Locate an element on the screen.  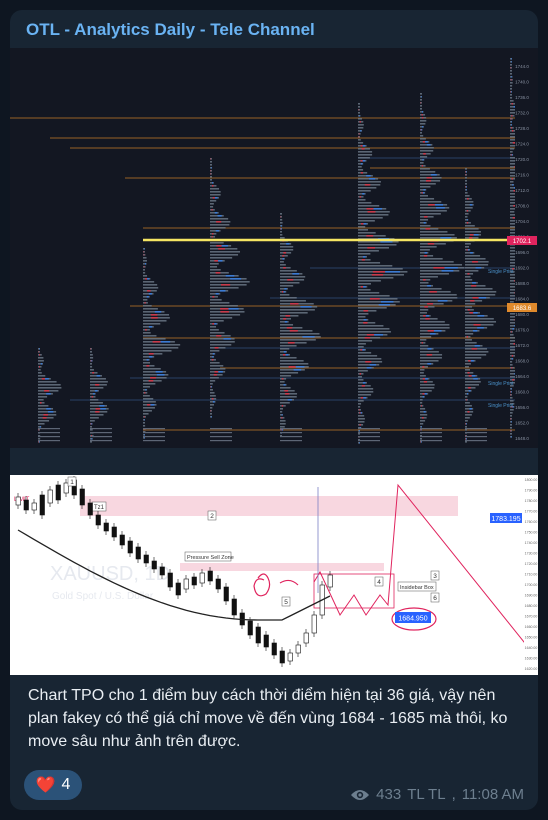
price-axis-label: 1650.00 is located at coordinates (531, 638).